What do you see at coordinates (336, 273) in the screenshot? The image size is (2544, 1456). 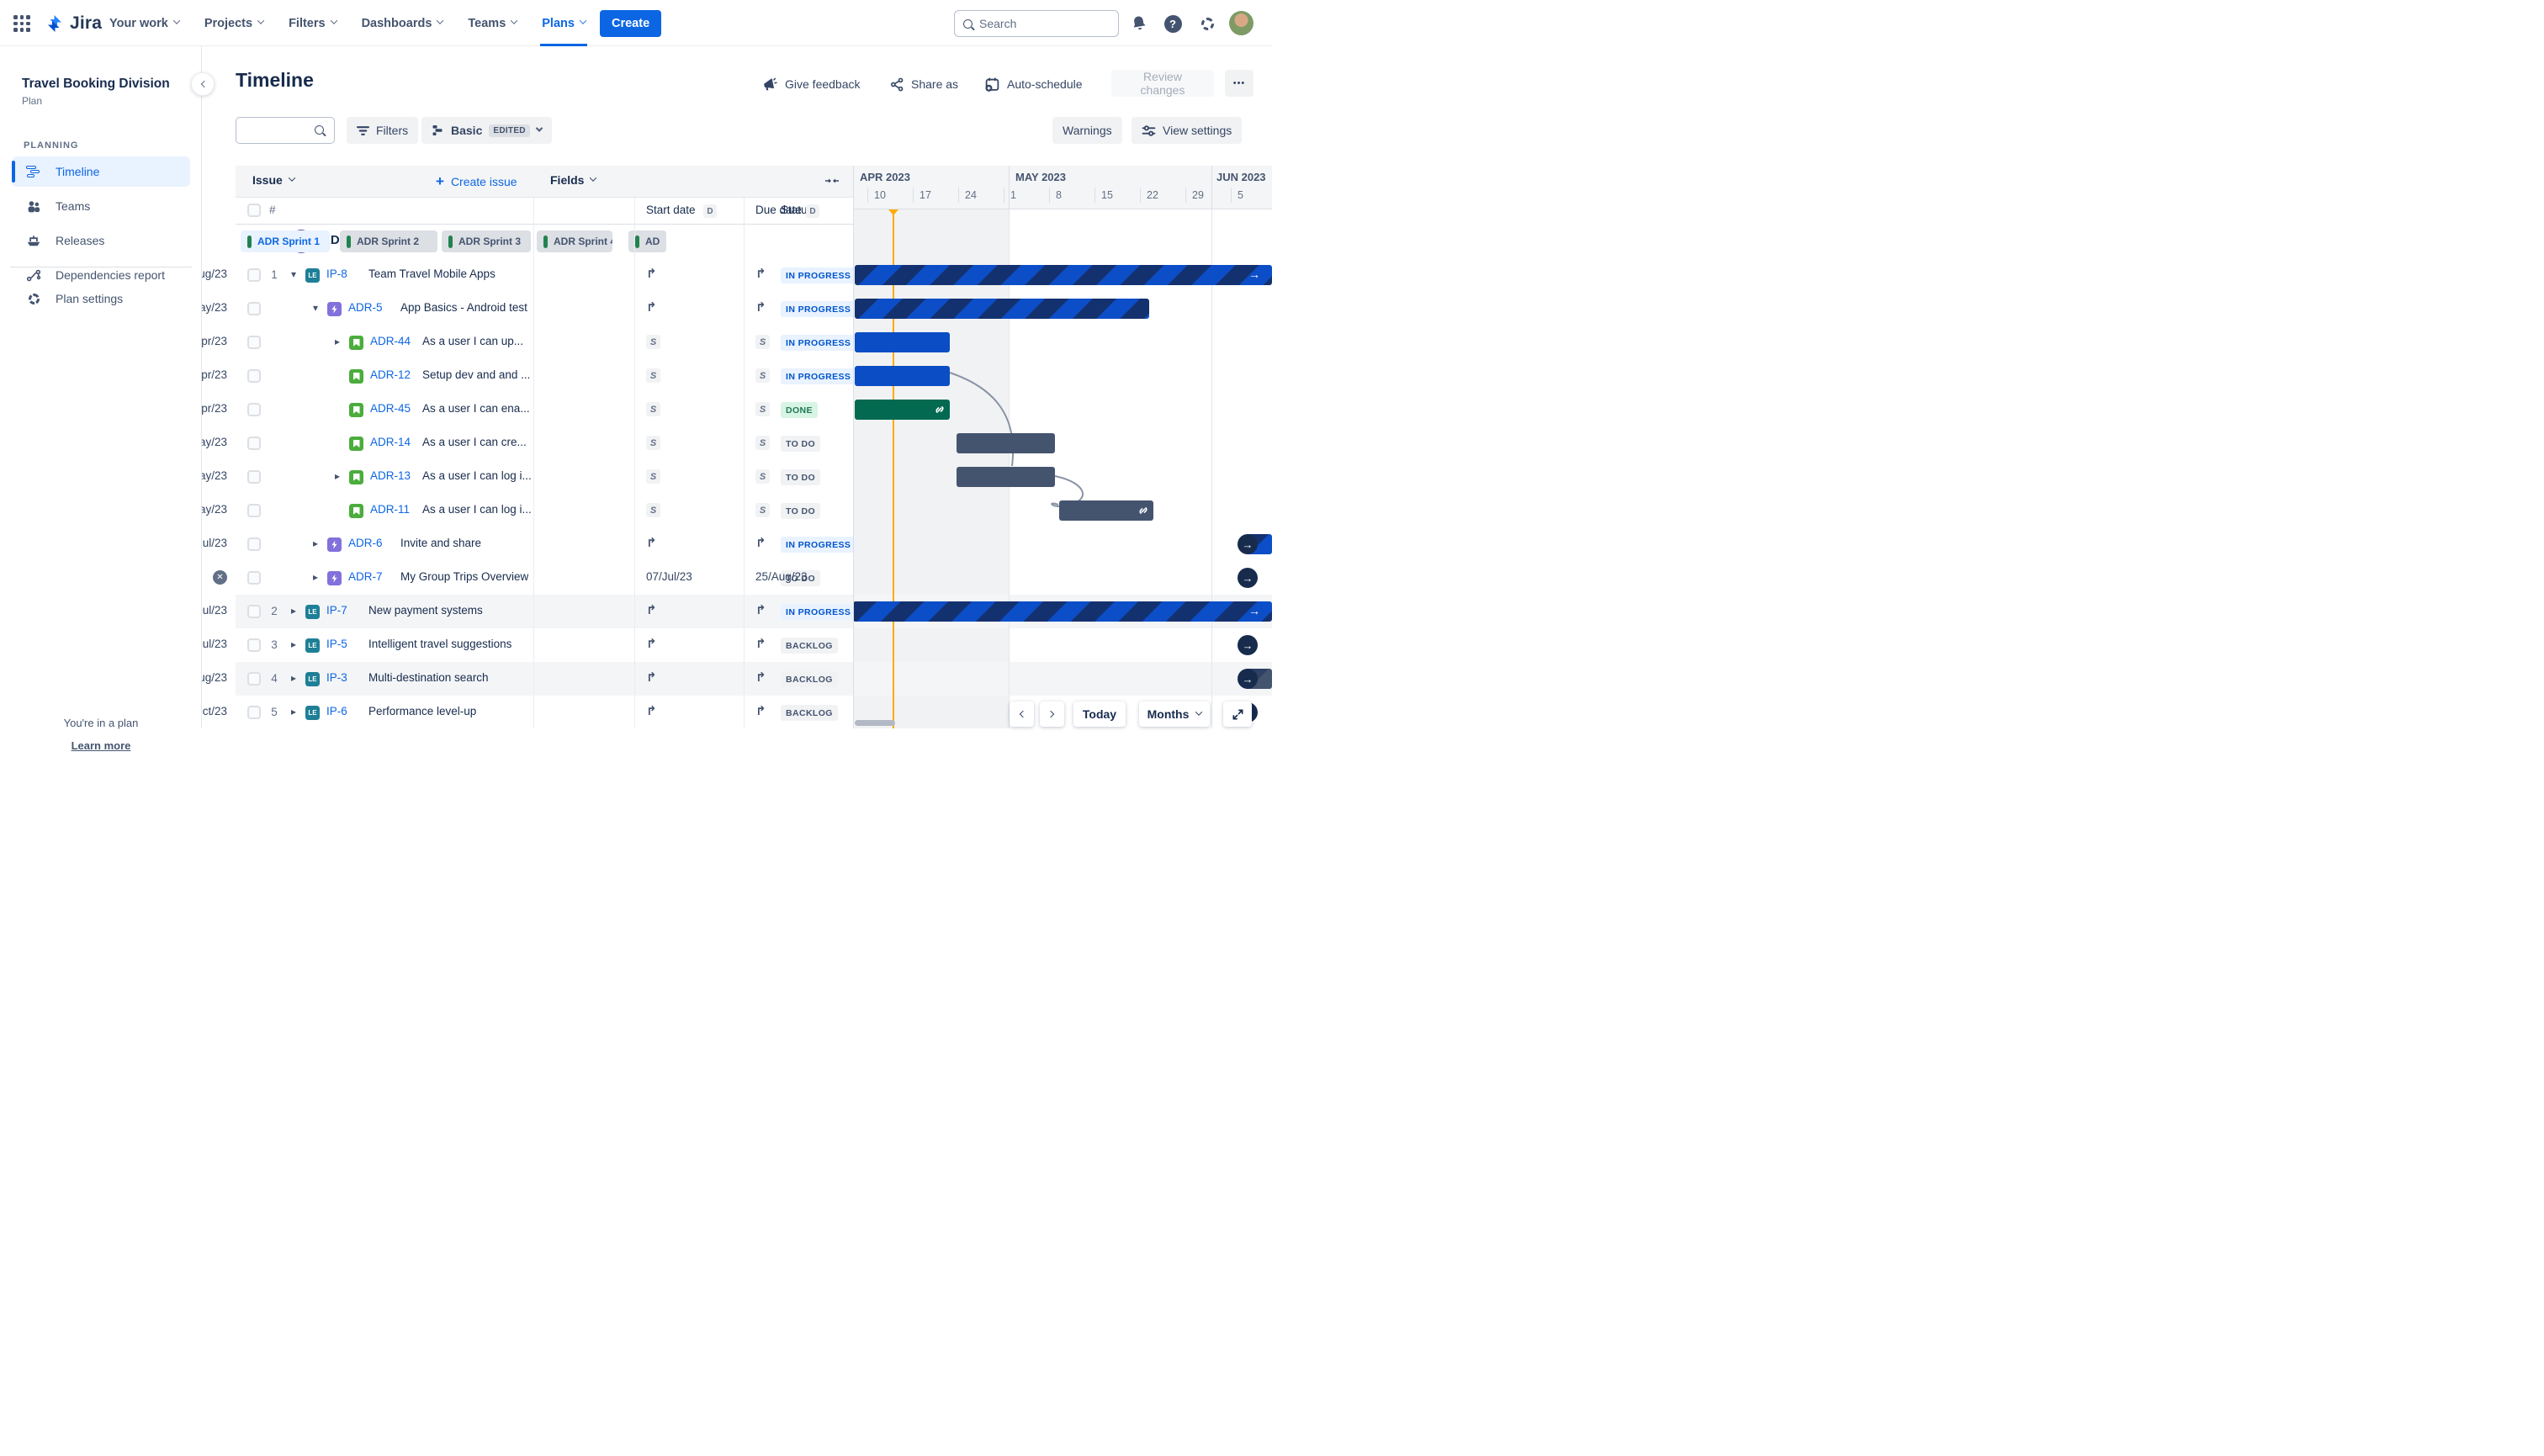 I see `issue-key-link: IP-8` at bounding box center [336, 273].